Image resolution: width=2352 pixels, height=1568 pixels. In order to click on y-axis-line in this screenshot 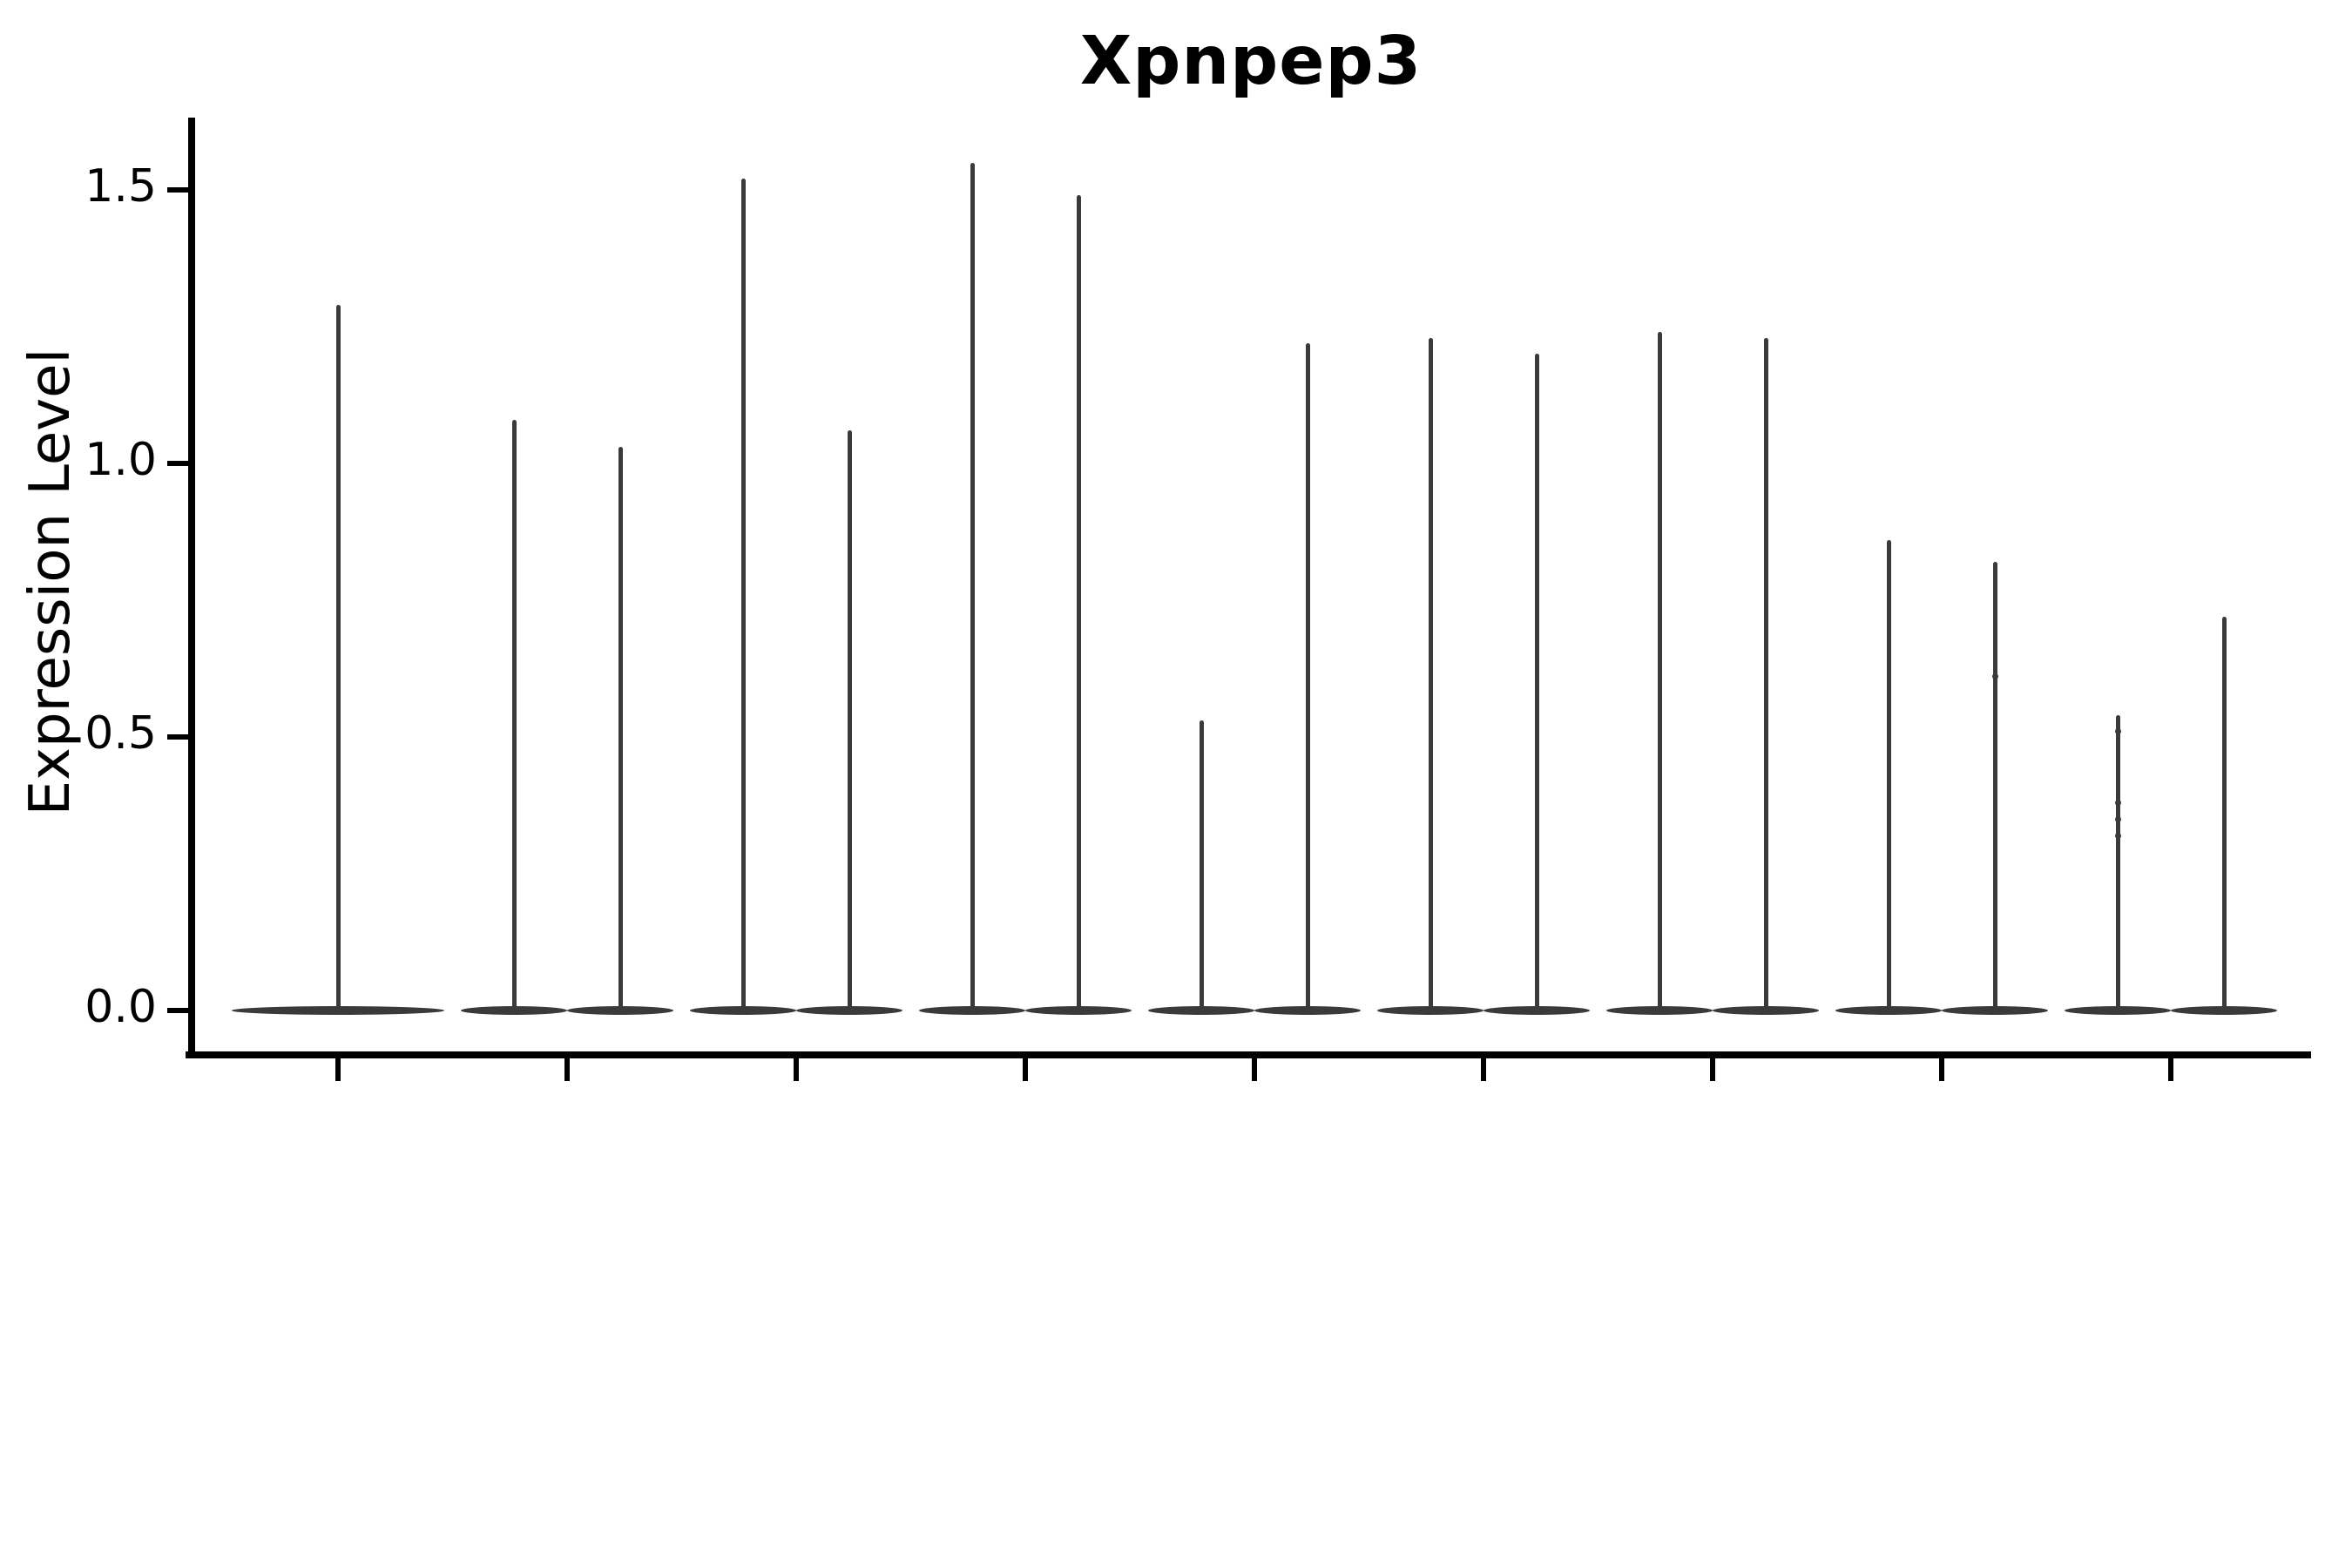, I will do `click(191, 588)`.